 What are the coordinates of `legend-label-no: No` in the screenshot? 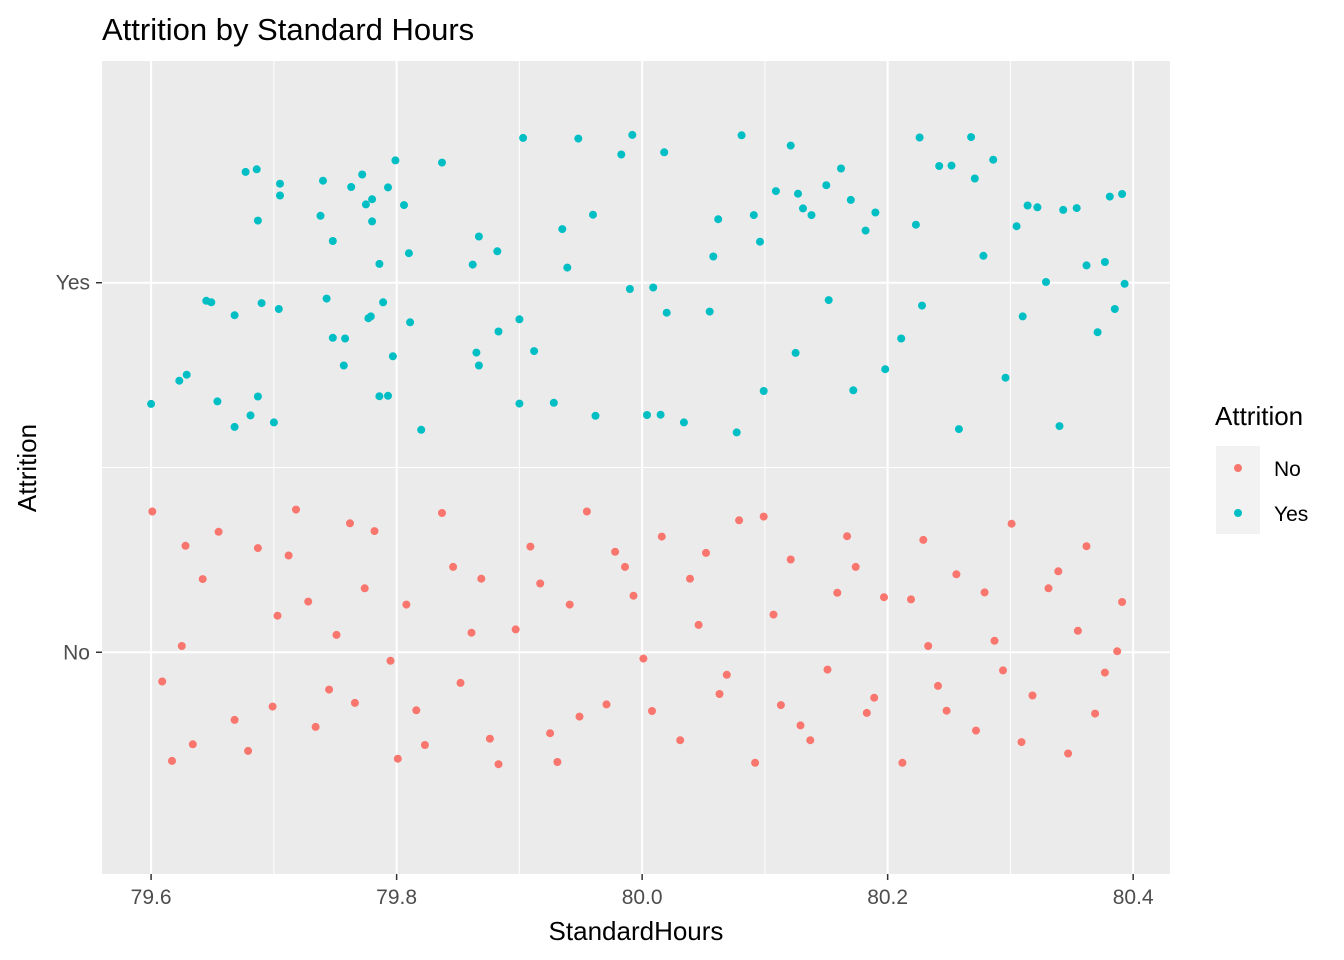 It's located at (1287, 469).